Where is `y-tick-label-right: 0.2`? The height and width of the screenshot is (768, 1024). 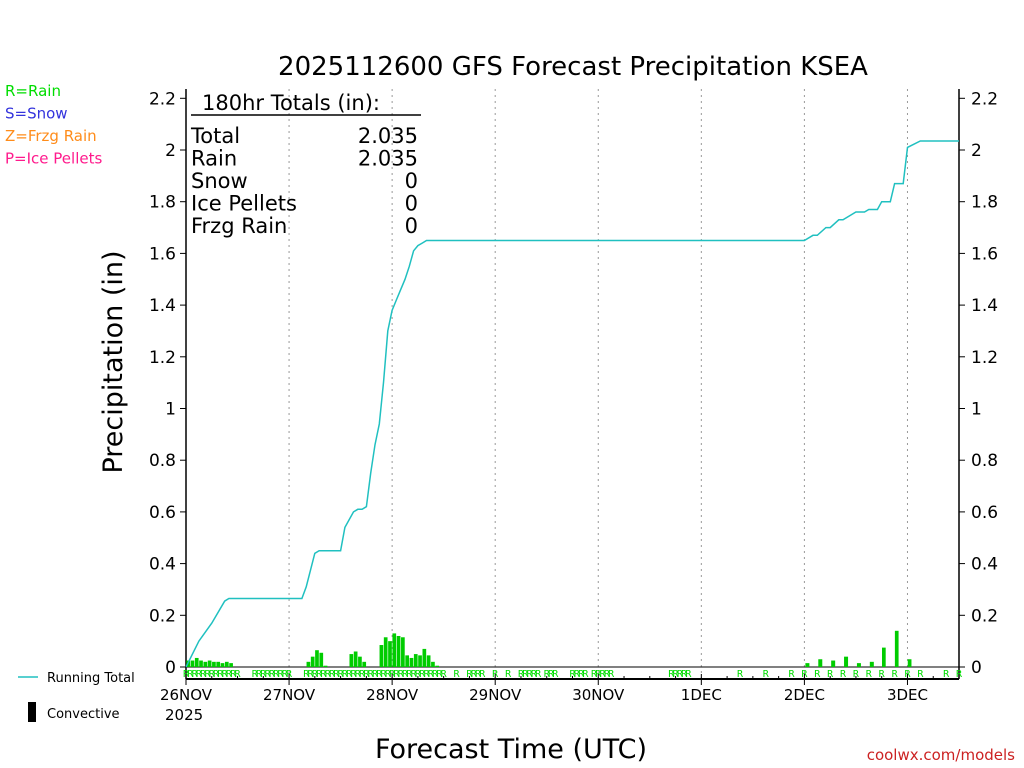 y-tick-label-right: 0.2 is located at coordinates (984, 616).